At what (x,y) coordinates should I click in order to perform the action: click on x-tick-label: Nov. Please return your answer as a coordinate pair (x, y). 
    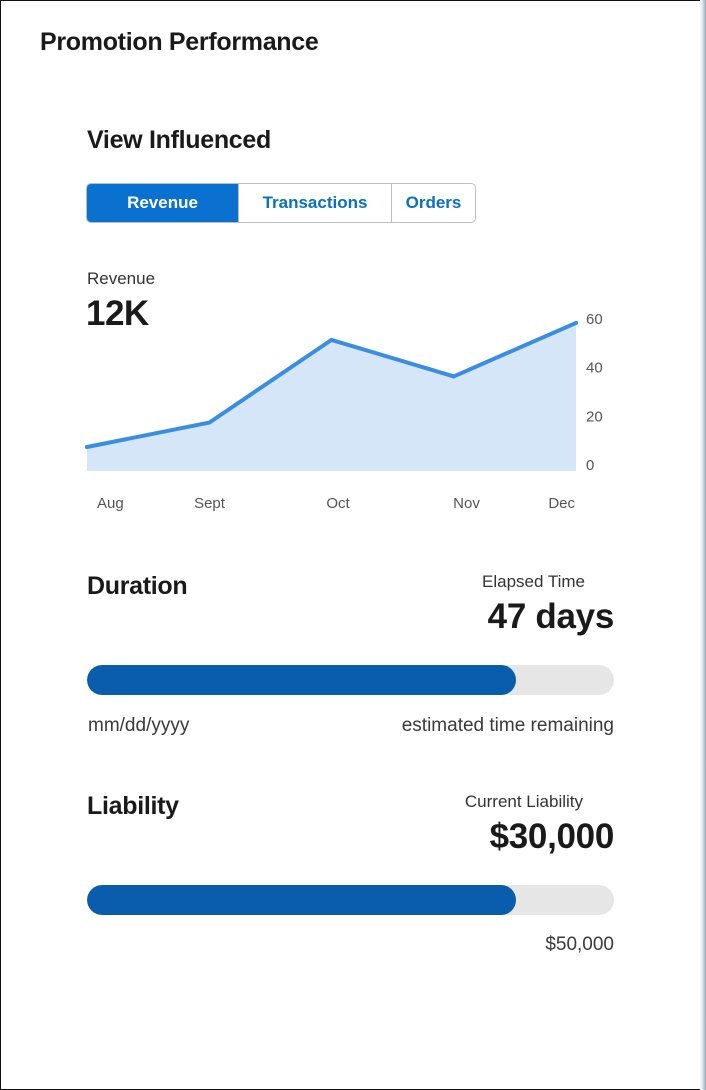
    Looking at the image, I should click on (466, 503).